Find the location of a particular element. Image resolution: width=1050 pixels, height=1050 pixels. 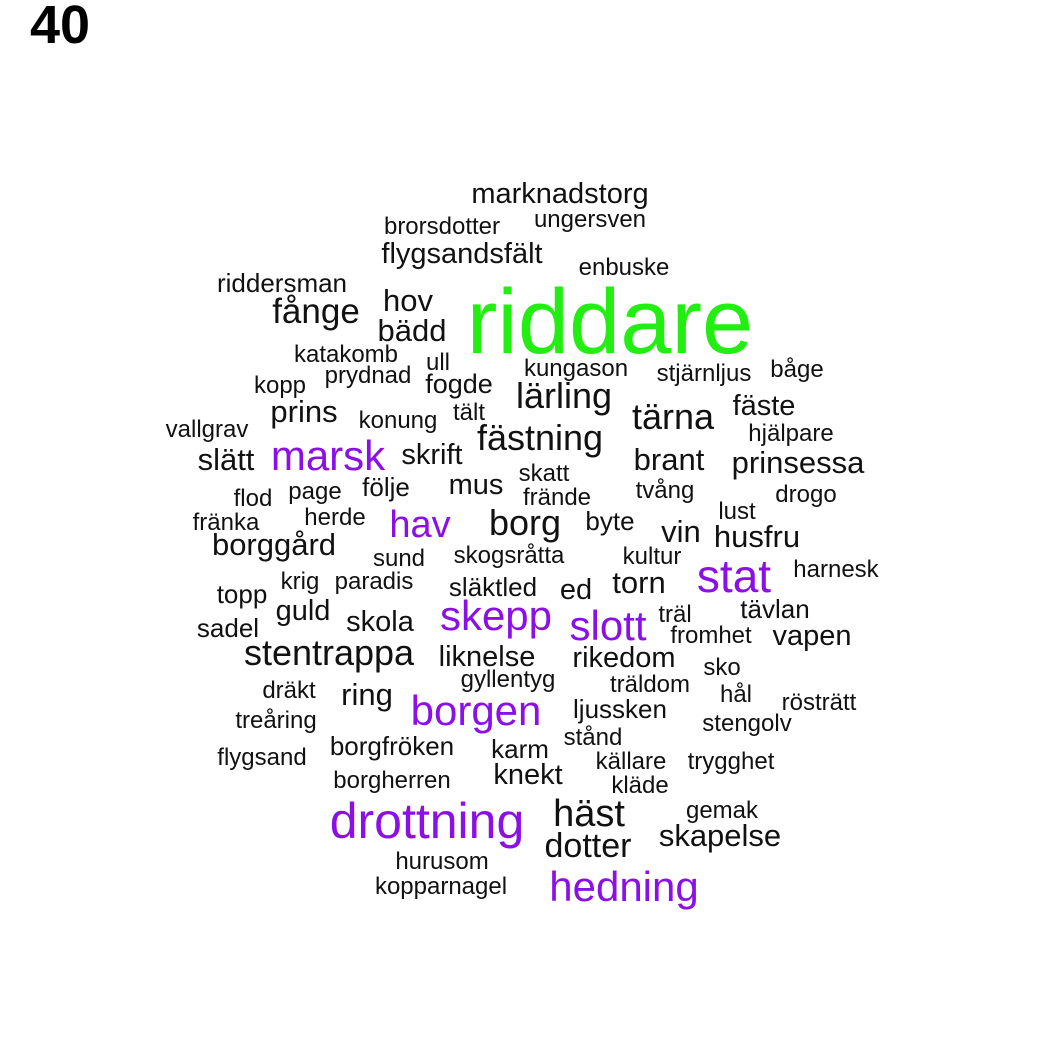

word-65: tävlan is located at coordinates (774, 609).